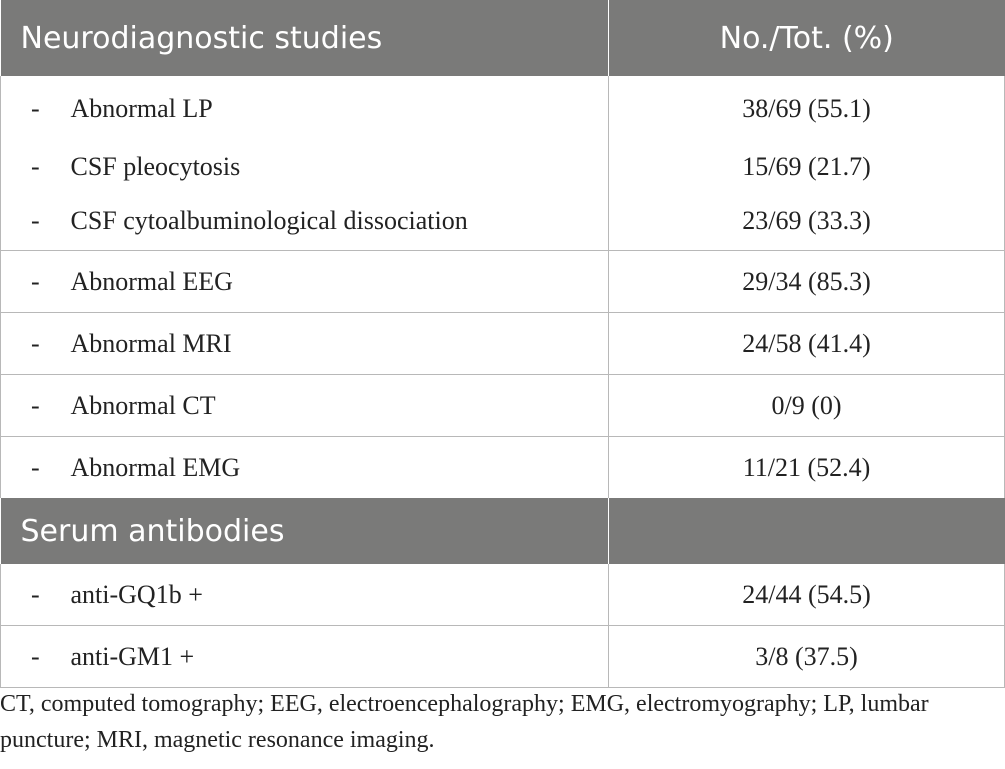  Describe the element at coordinates (339, 467) in the screenshot. I see `row-label: Abnormal EMG` at that location.